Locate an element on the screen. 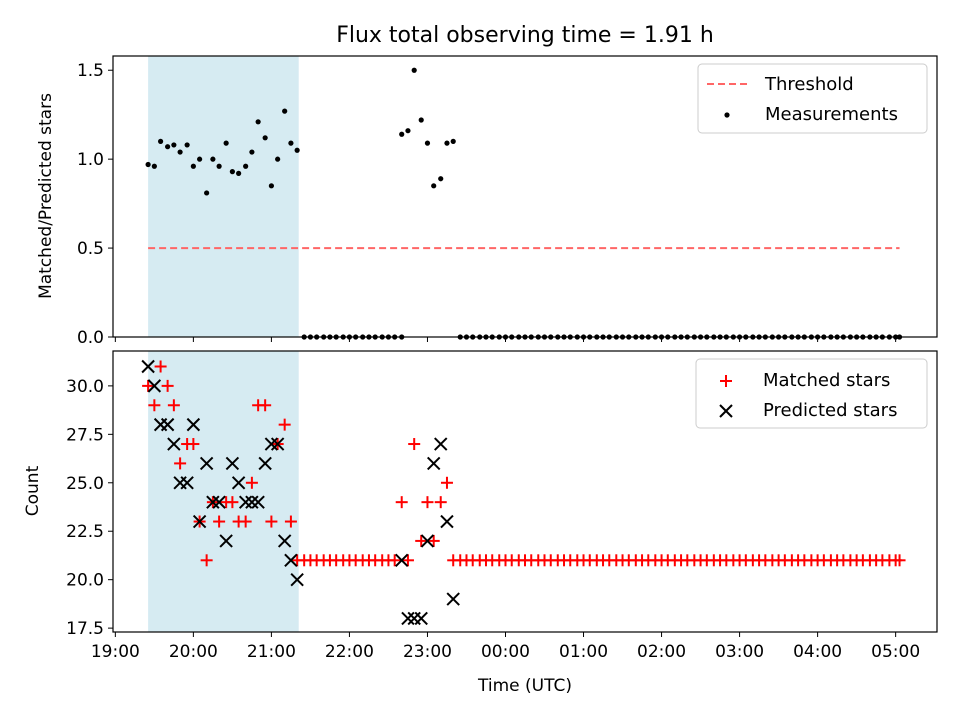 The height and width of the screenshot is (720, 960). predicted-stars-points is located at coordinates (300, 492).